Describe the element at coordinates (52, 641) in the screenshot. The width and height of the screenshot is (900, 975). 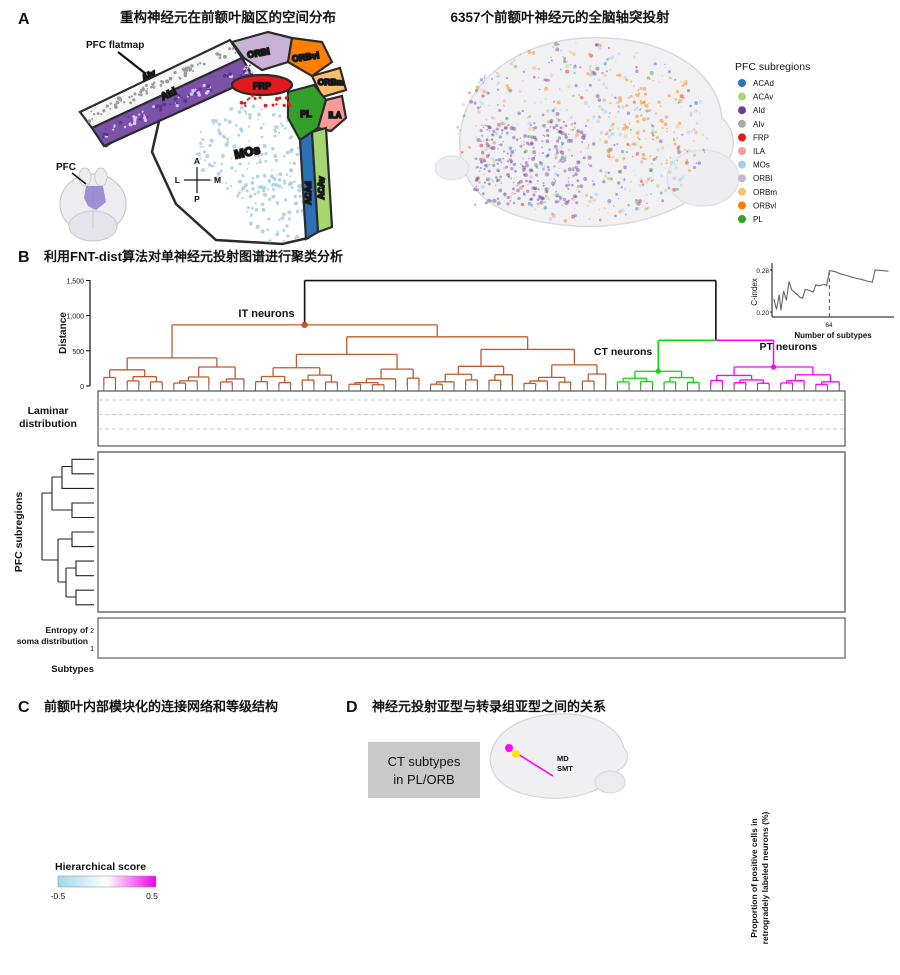
I see `entropy-label-2: soma distribution` at that location.